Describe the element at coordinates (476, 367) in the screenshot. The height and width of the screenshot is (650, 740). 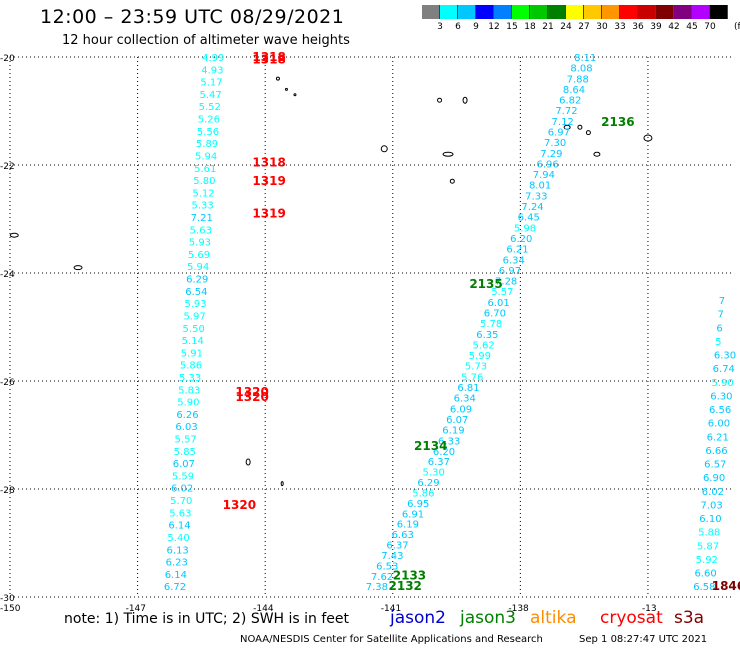
I see `swh-value-jason3: 5.73` at that location.